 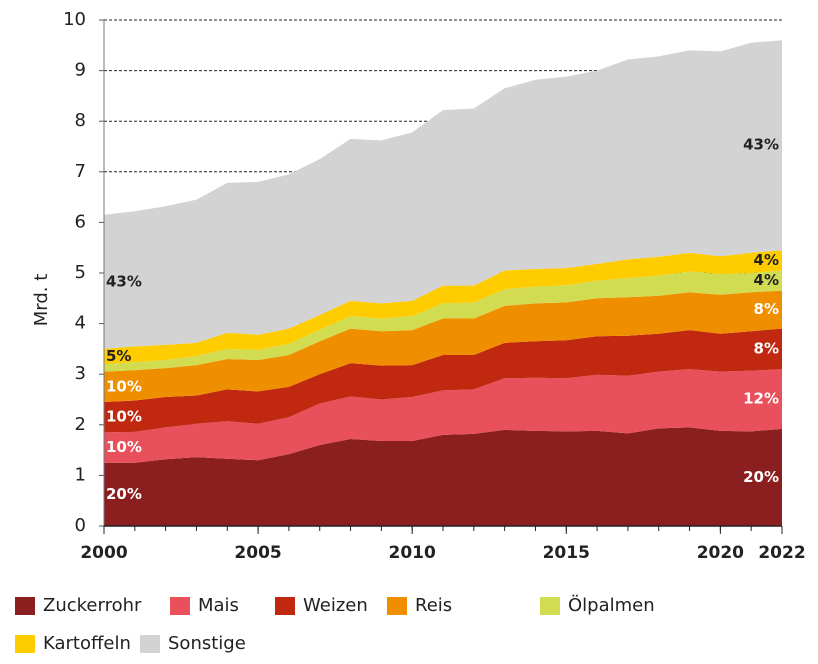 What do you see at coordinates (103, 553) in the screenshot?
I see `x-tick-label: 2000` at bounding box center [103, 553].